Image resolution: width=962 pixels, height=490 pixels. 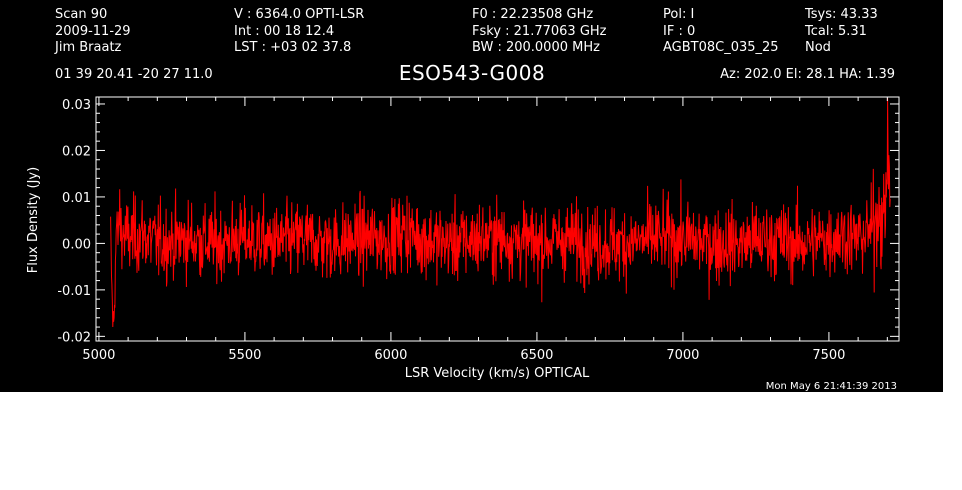 I want to click on if-label: IF : 0, so click(x=679, y=31).